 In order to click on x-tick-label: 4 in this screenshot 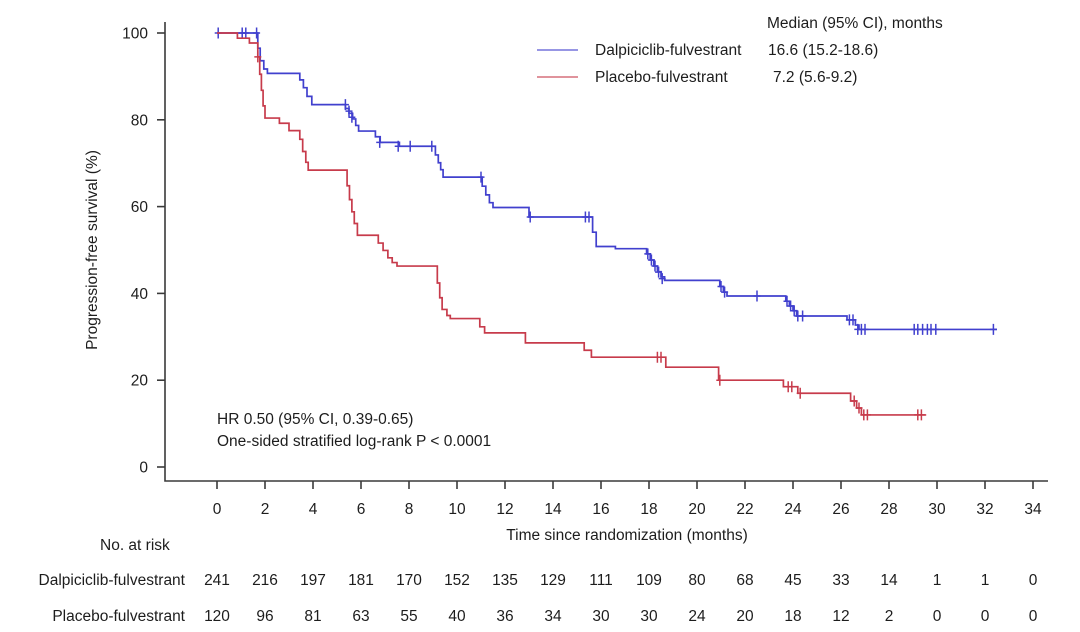, I will do `click(313, 509)`.